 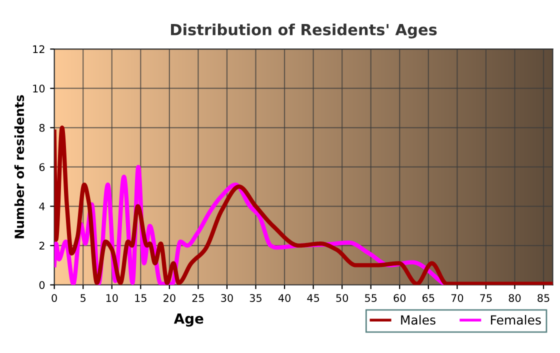 I want to click on x-tick-label: 80, so click(x=514, y=298).